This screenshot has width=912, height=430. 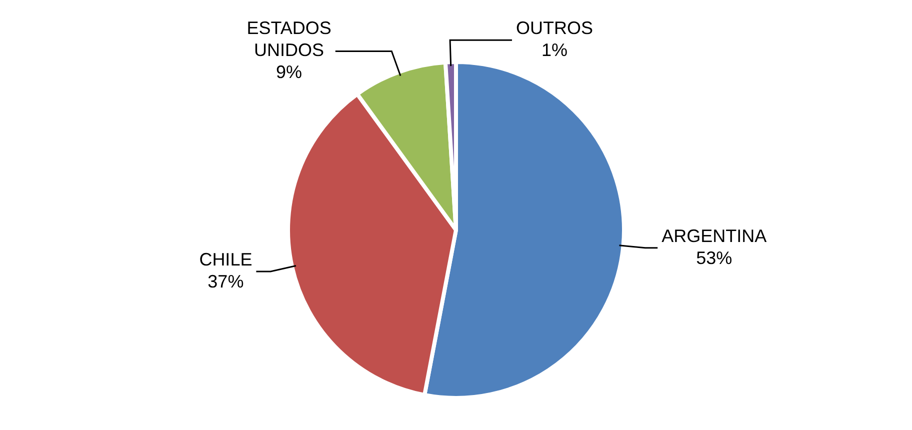 I want to click on data-label: 9%, so click(x=289, y=72).